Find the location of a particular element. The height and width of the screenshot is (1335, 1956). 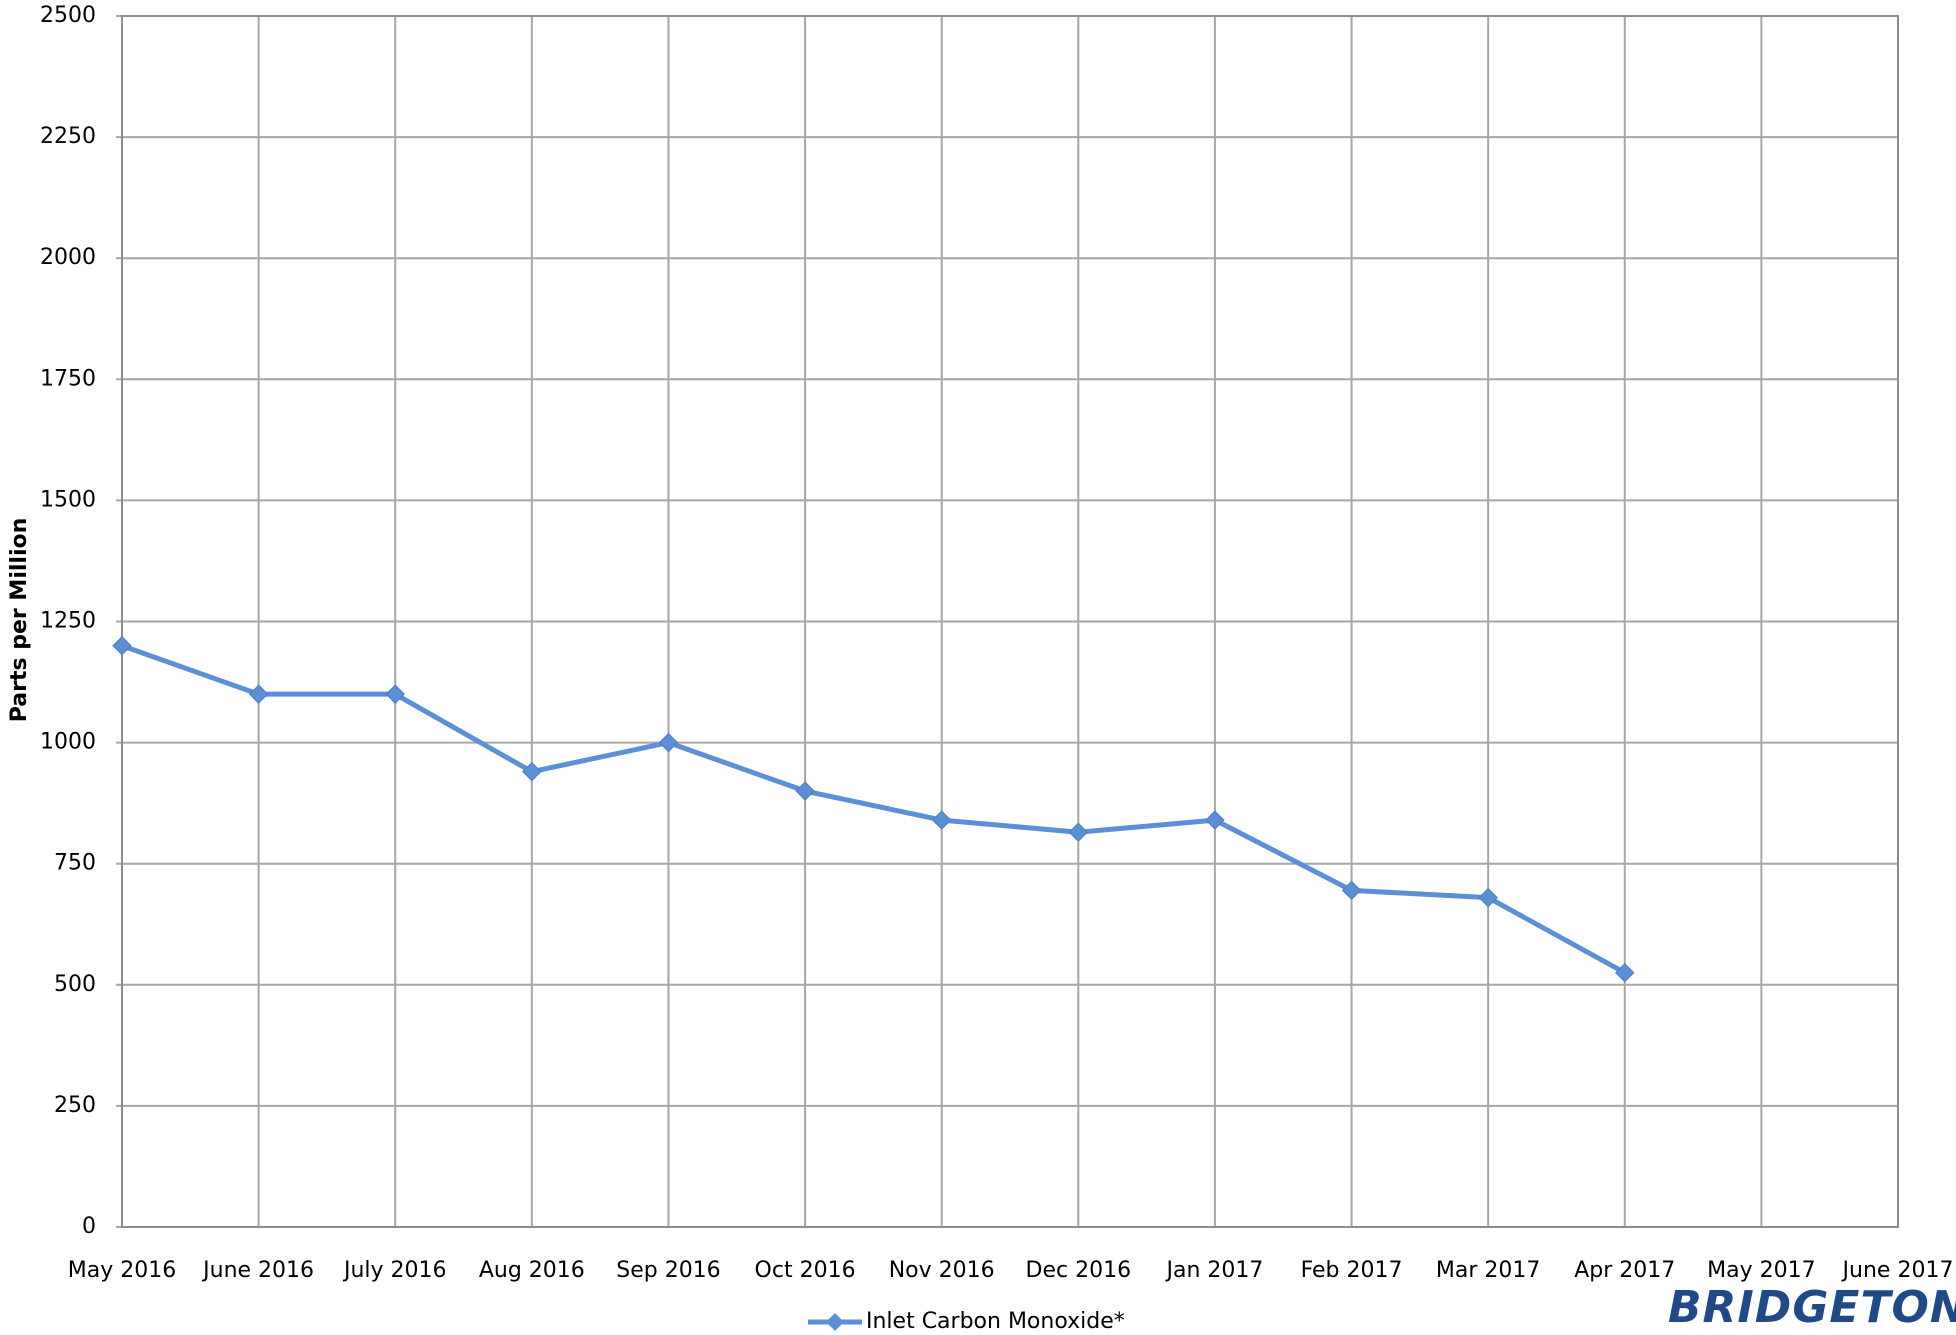

x-tick-label: Aug 2016 is located at coordinates (532, 1270).